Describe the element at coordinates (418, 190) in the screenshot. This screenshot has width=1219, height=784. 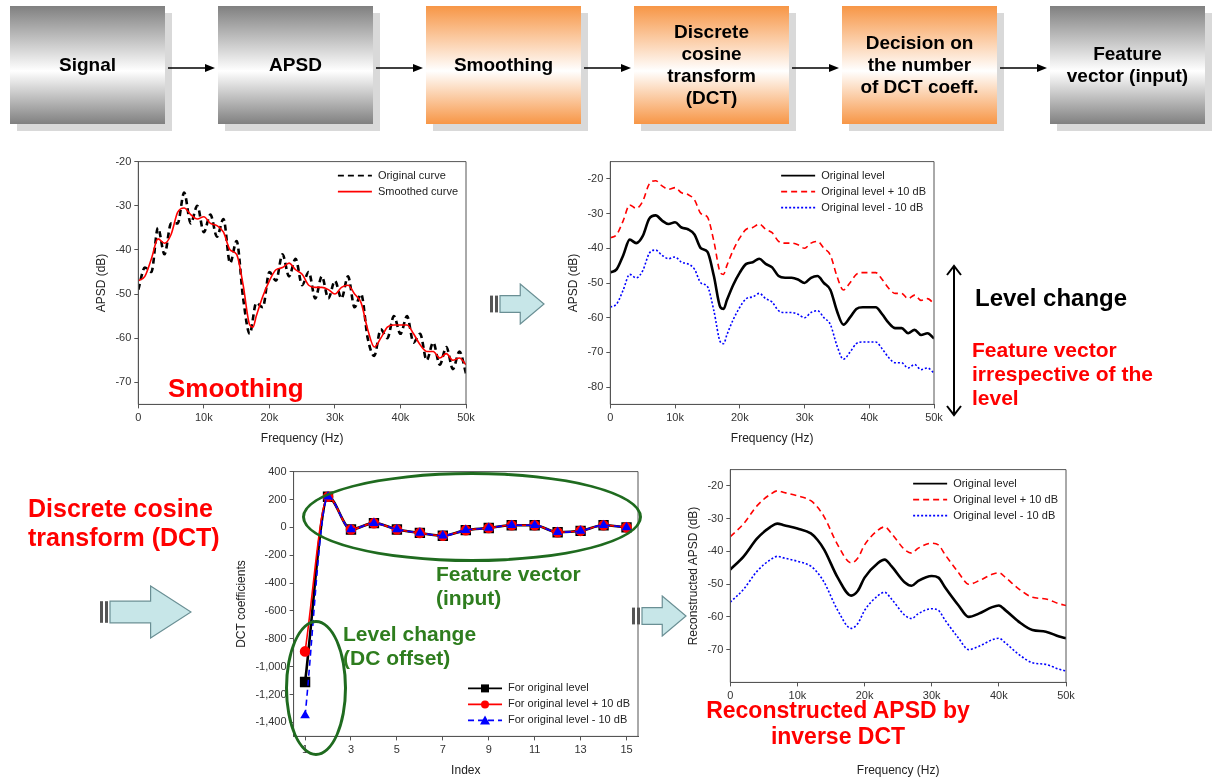
I see `legend-label: Smoothed curve` at that location.